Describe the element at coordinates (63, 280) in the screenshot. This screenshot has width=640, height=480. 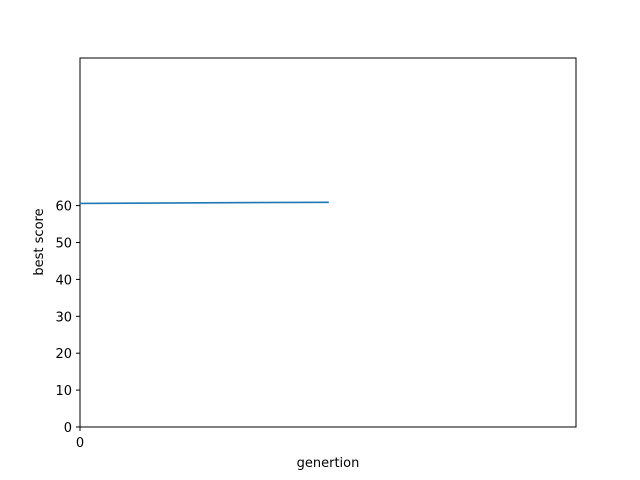
I see `y-tick-label: 40` at that location.